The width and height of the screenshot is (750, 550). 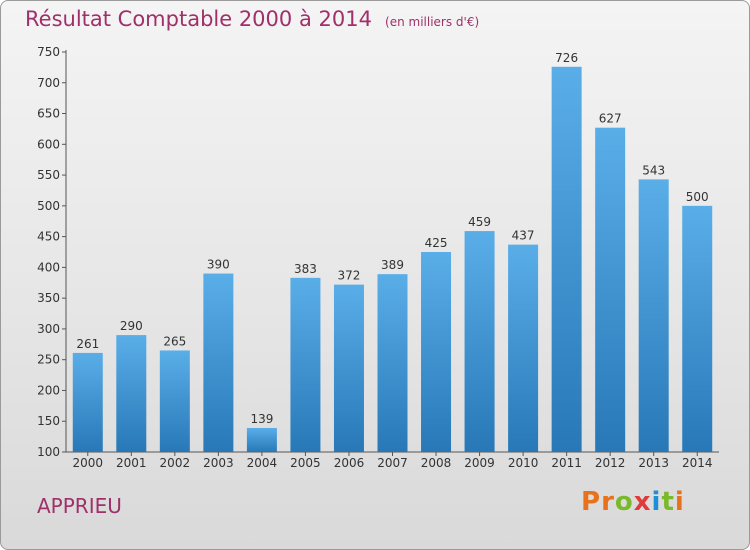 I want to click on bar-2009, so click(x=479, y=341).